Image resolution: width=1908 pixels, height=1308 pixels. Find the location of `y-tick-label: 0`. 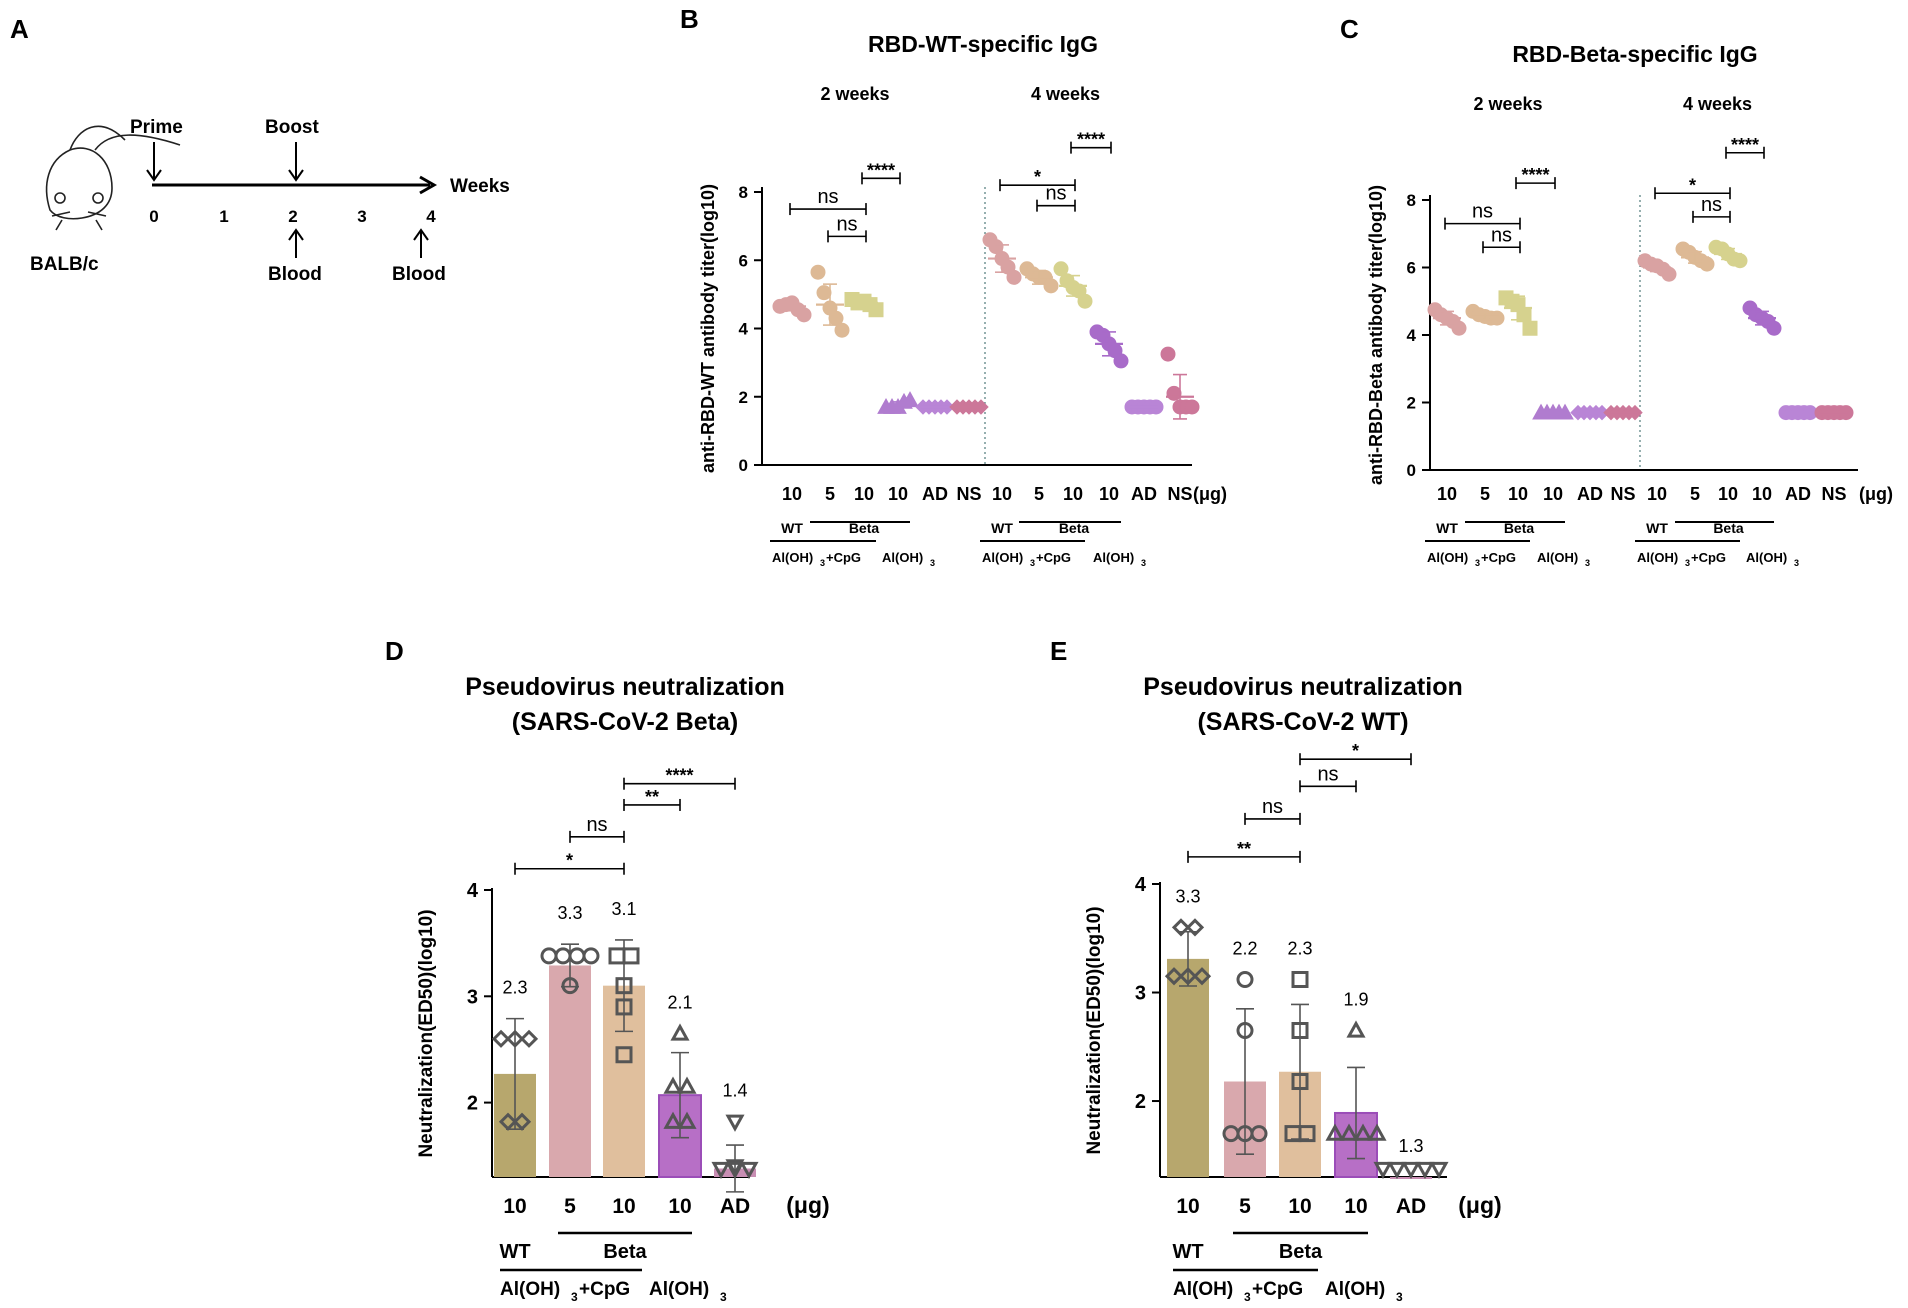

y-tick-label: 0 is located at coordinates (1411, 470).